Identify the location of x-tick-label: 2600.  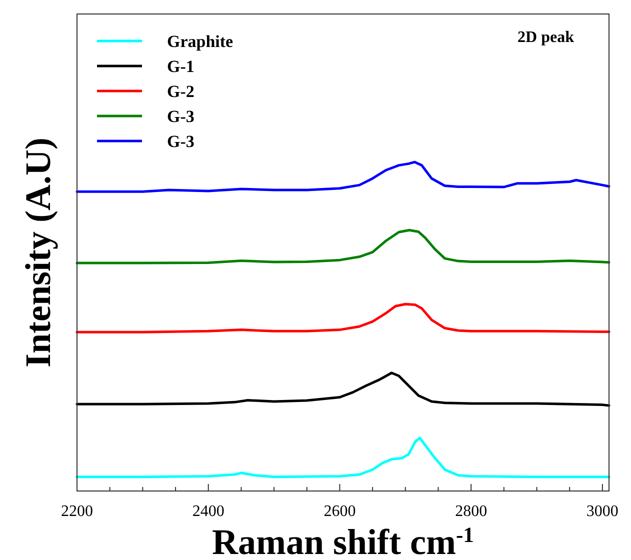
(340, 511).